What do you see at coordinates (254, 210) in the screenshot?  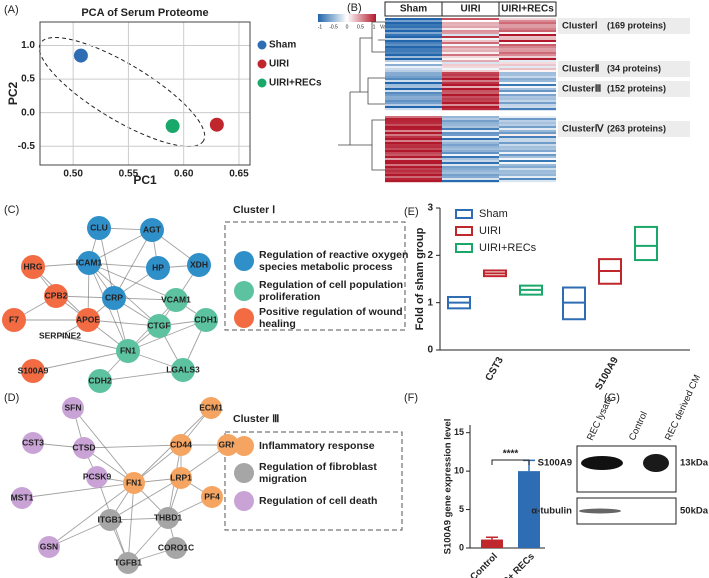 I see `legend-title: Cluster Ⅰ` at bounding box center [254, 210].